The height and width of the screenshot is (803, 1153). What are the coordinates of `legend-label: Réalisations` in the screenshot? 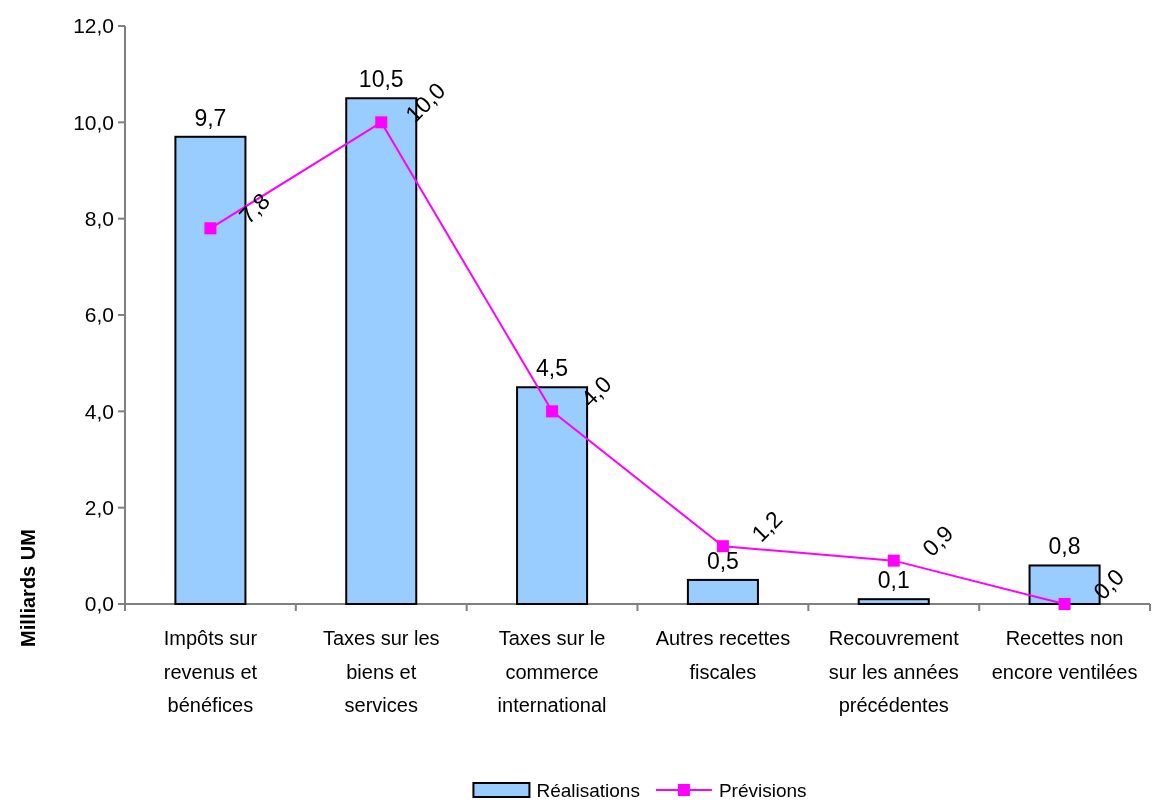 It's located at (588, 790).